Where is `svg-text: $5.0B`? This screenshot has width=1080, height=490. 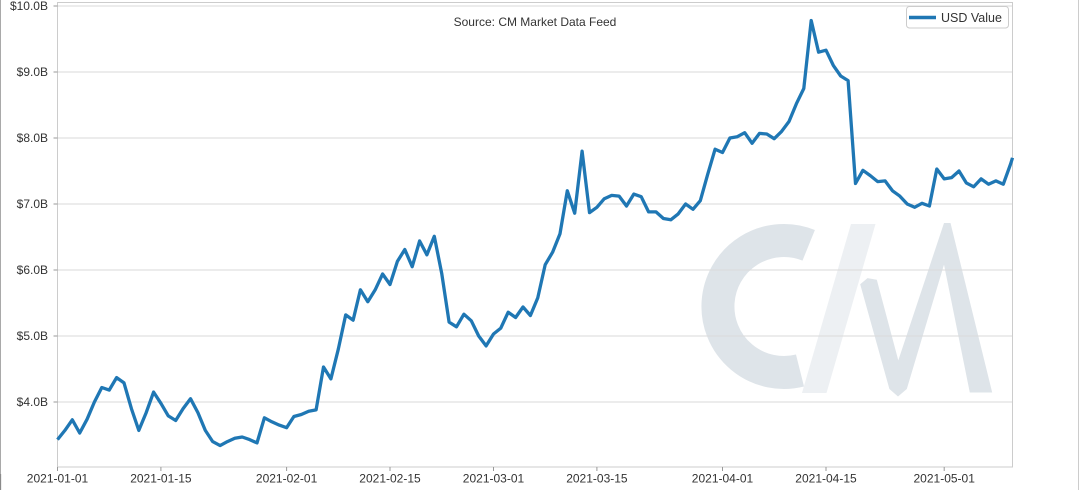
svg-text: $5.0B is located at coordinates (32, 336).